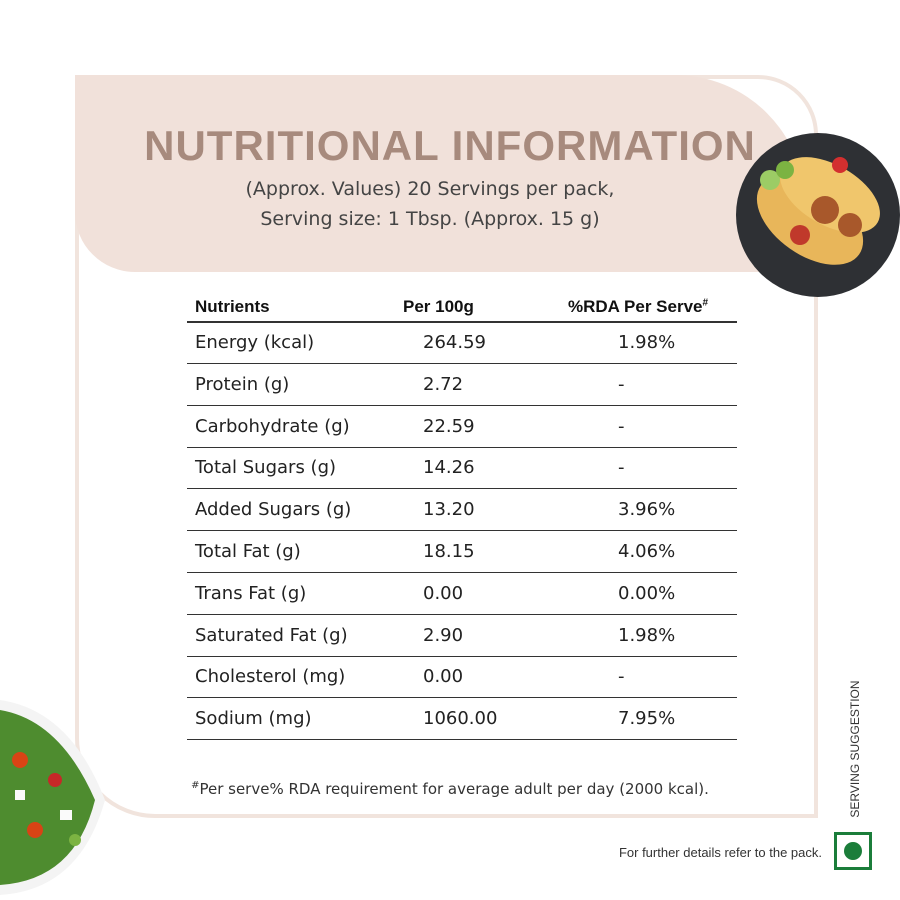  What do you see at coordinates (454, 342) in the screenshot?
I see `nutrient-value: 264.59` at bounding box center [454, 342].